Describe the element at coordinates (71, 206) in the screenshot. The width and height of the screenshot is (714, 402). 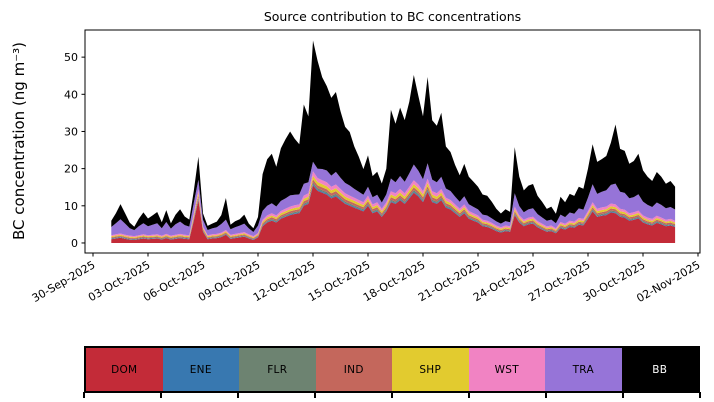
I see `y-tick-label: 10` at that location.